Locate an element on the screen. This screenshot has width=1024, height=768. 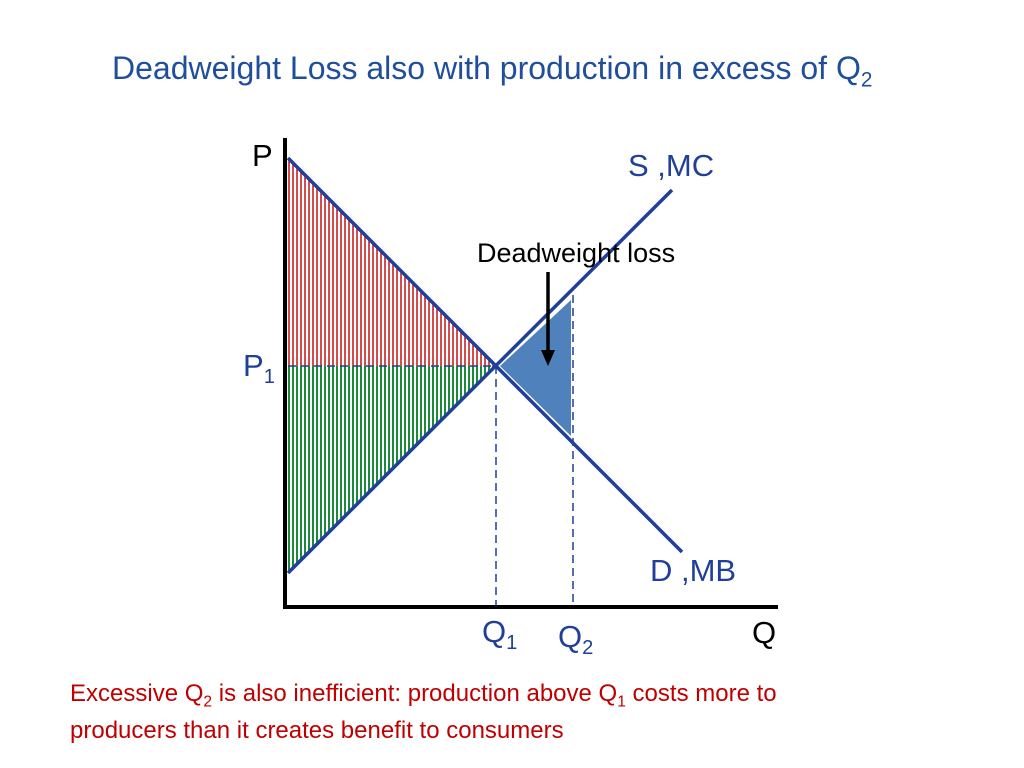
demand-label: D ,MB is located at coordinates (693, 570).